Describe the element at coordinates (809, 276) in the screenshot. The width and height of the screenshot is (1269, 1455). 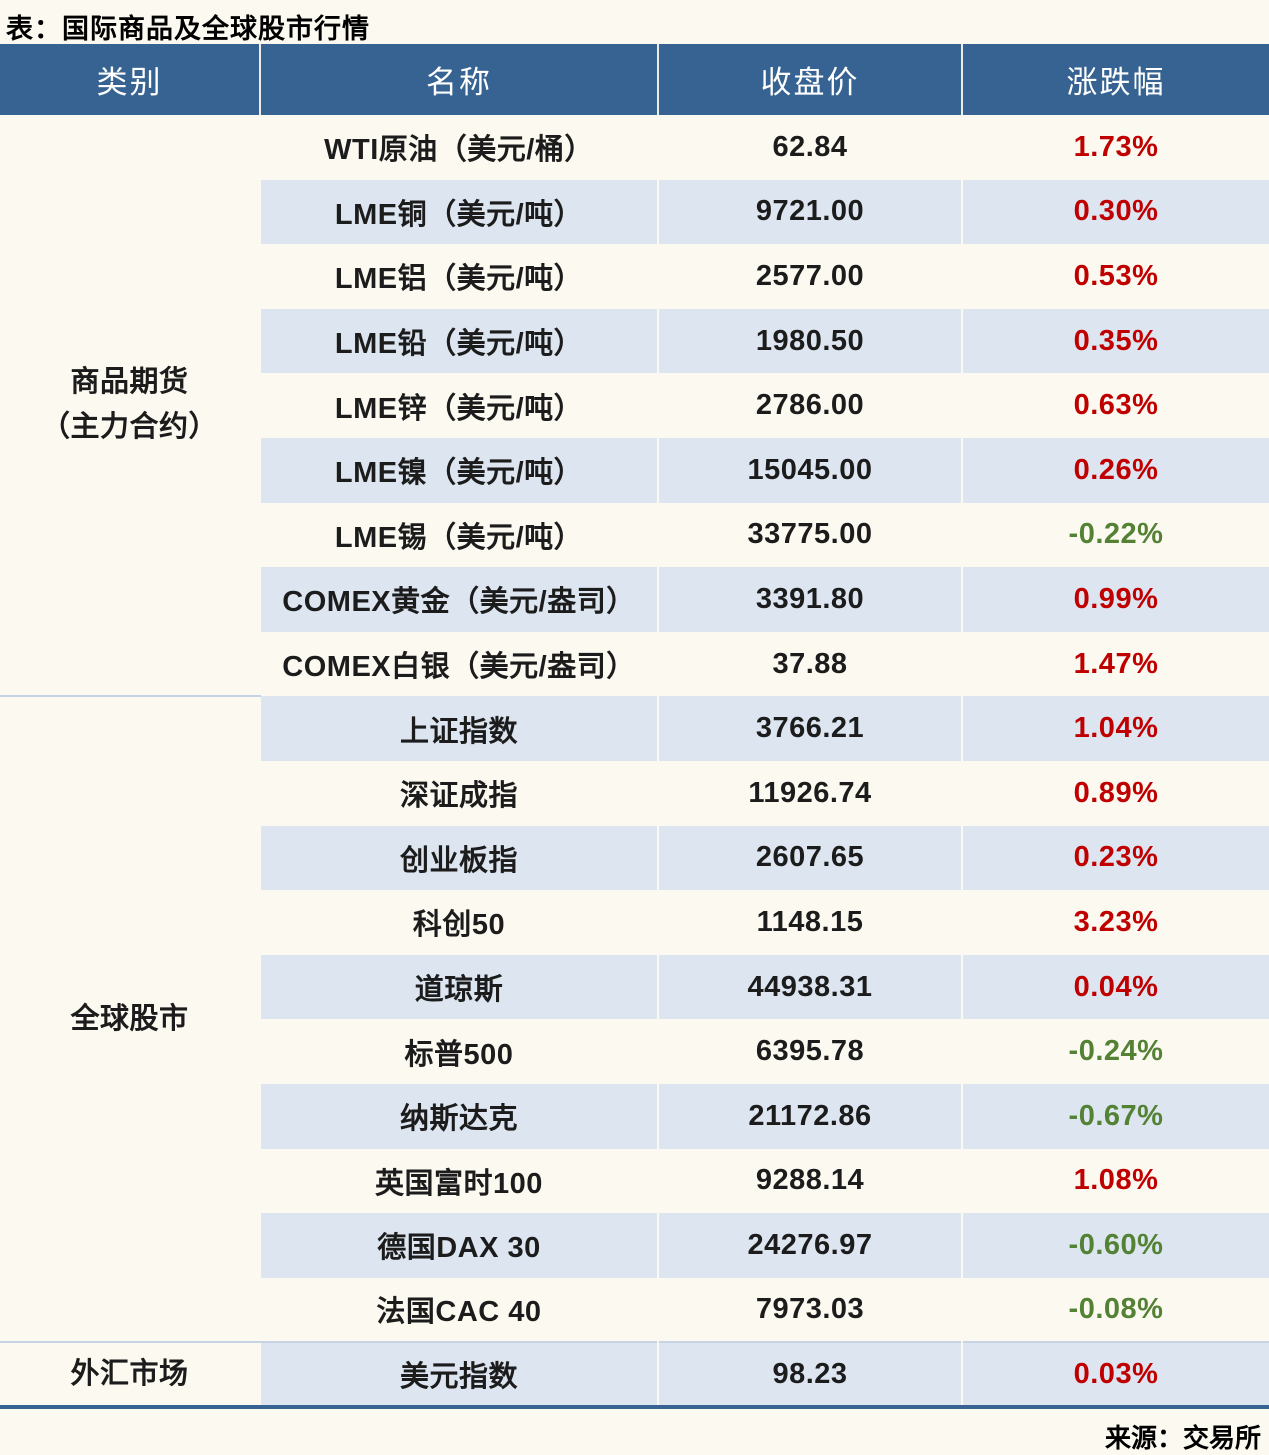
I see `close-cell: 2577.00` at that location.